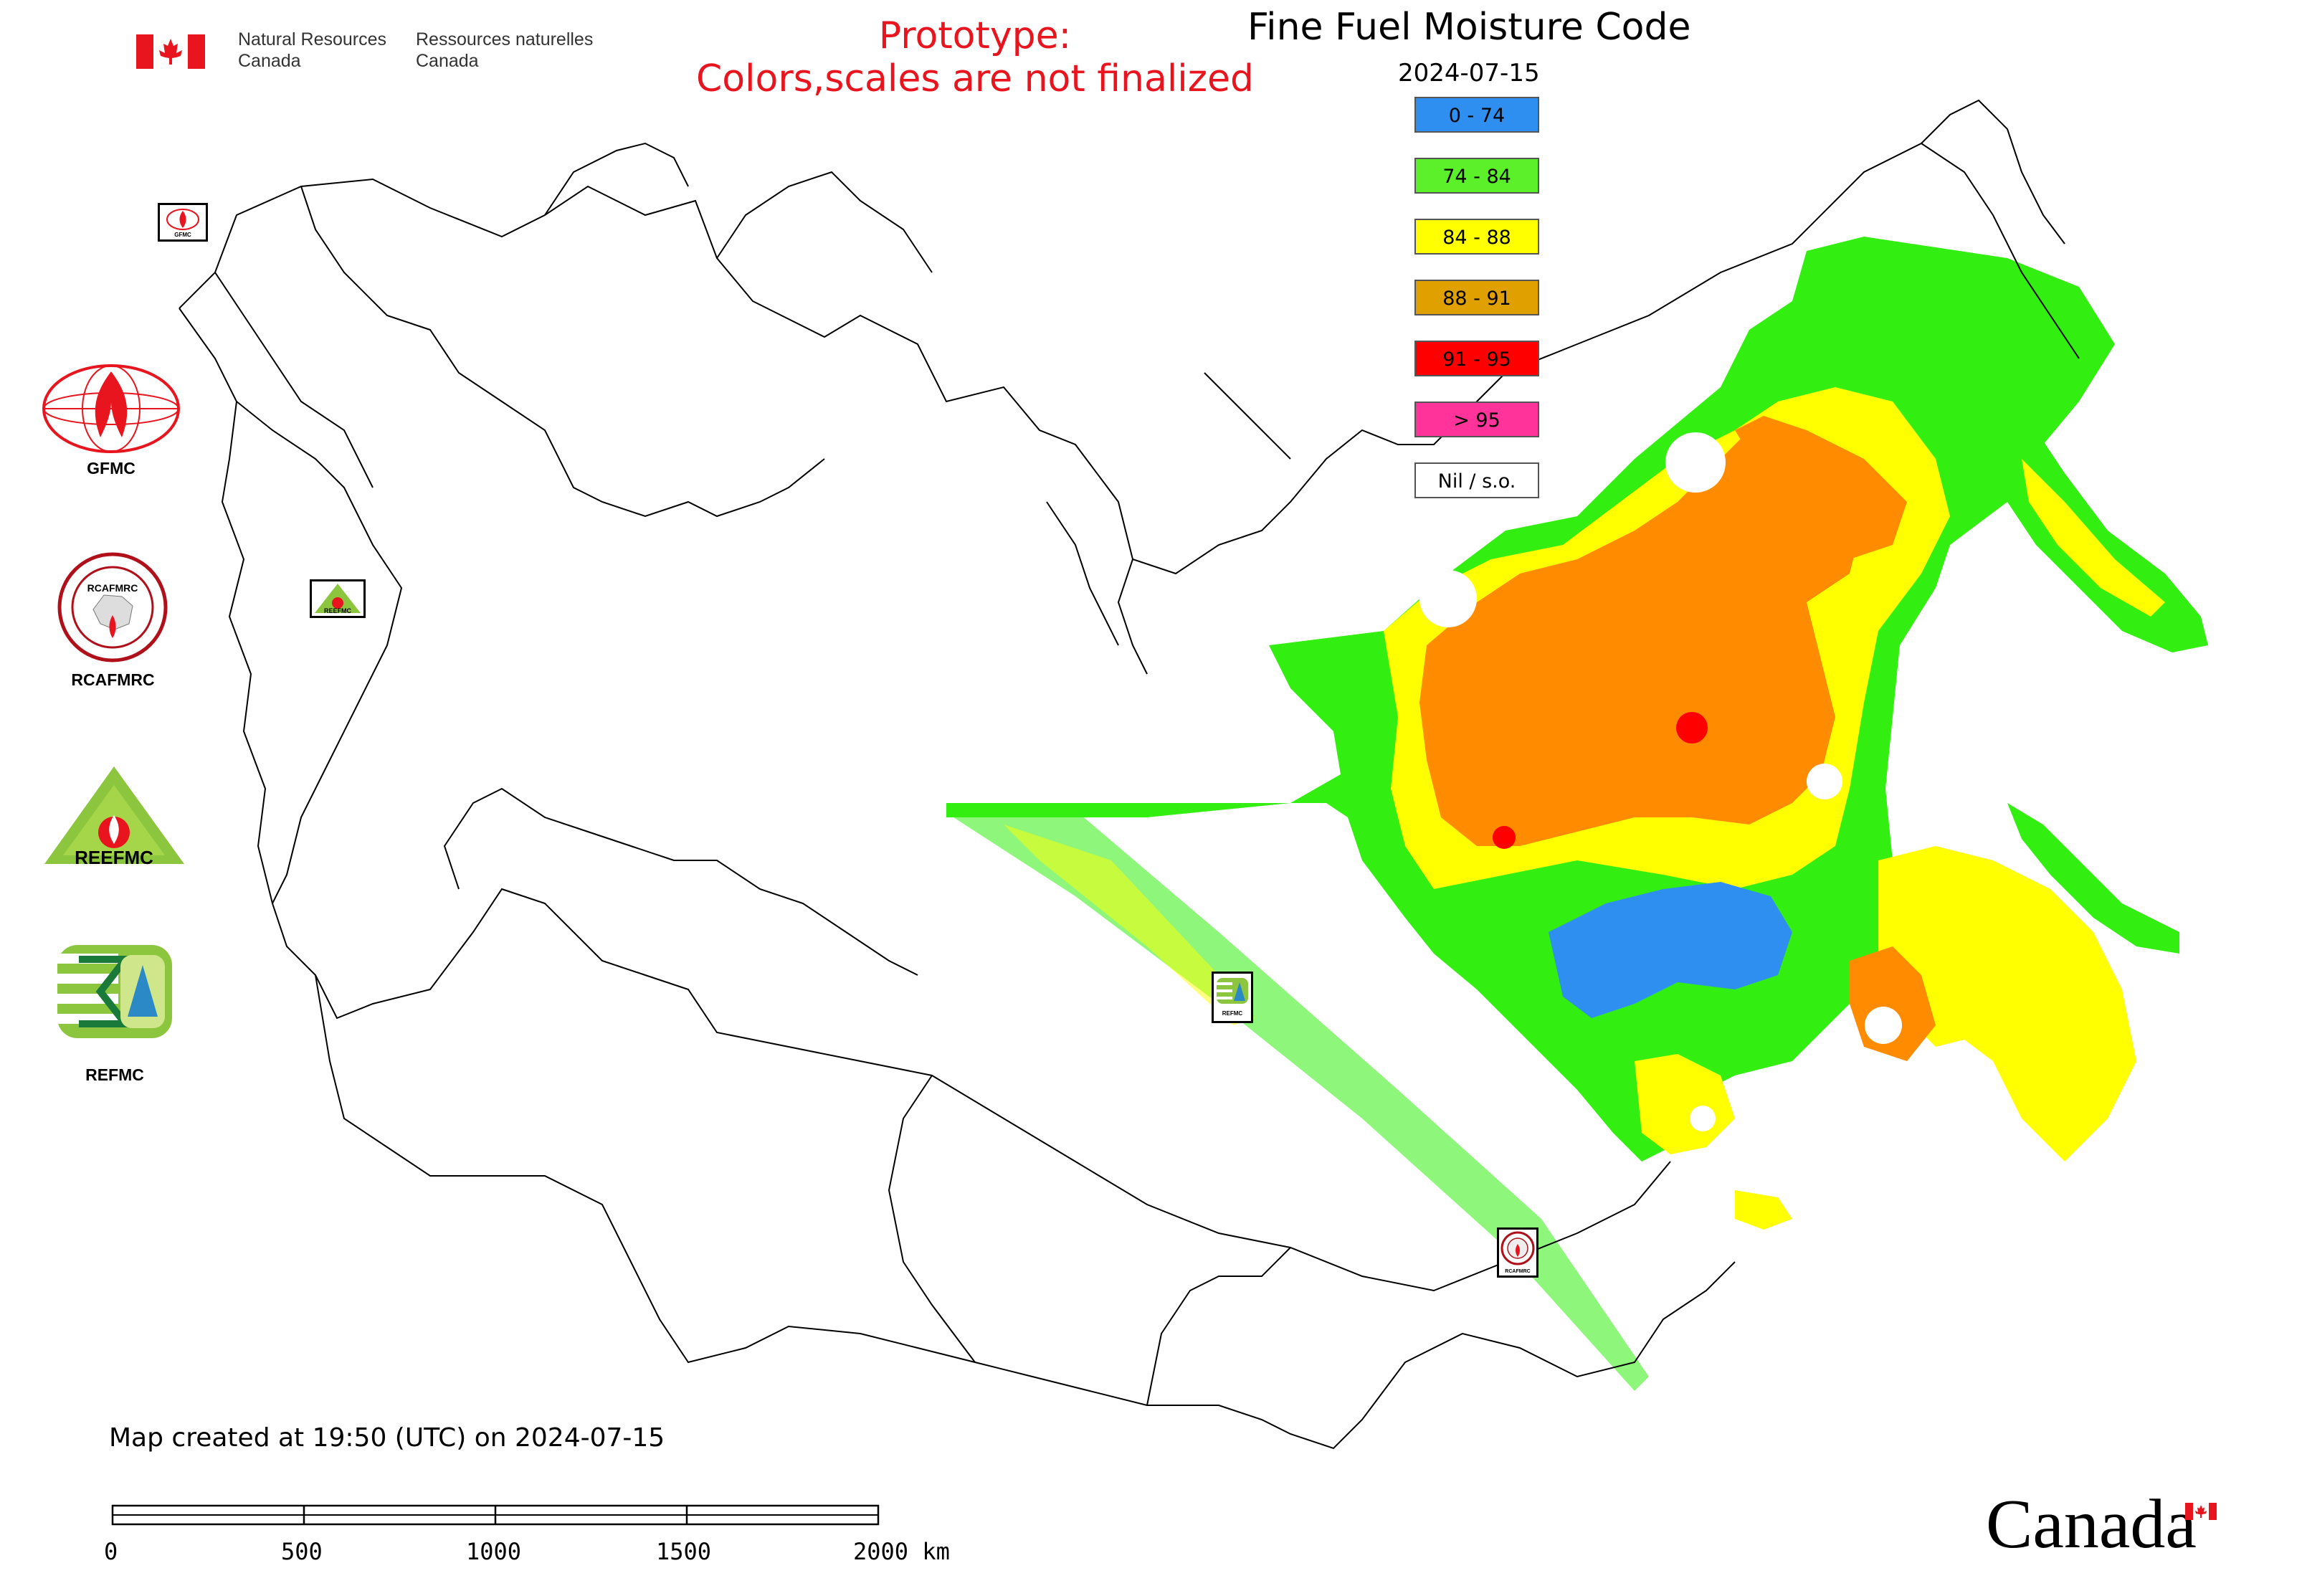 Image resolution: width=2302 pixels, height=1596 pixels. Describe the element at coordinates (1469, 73) in the screenshot. I see `map-date: 2024-07-15` at that location.